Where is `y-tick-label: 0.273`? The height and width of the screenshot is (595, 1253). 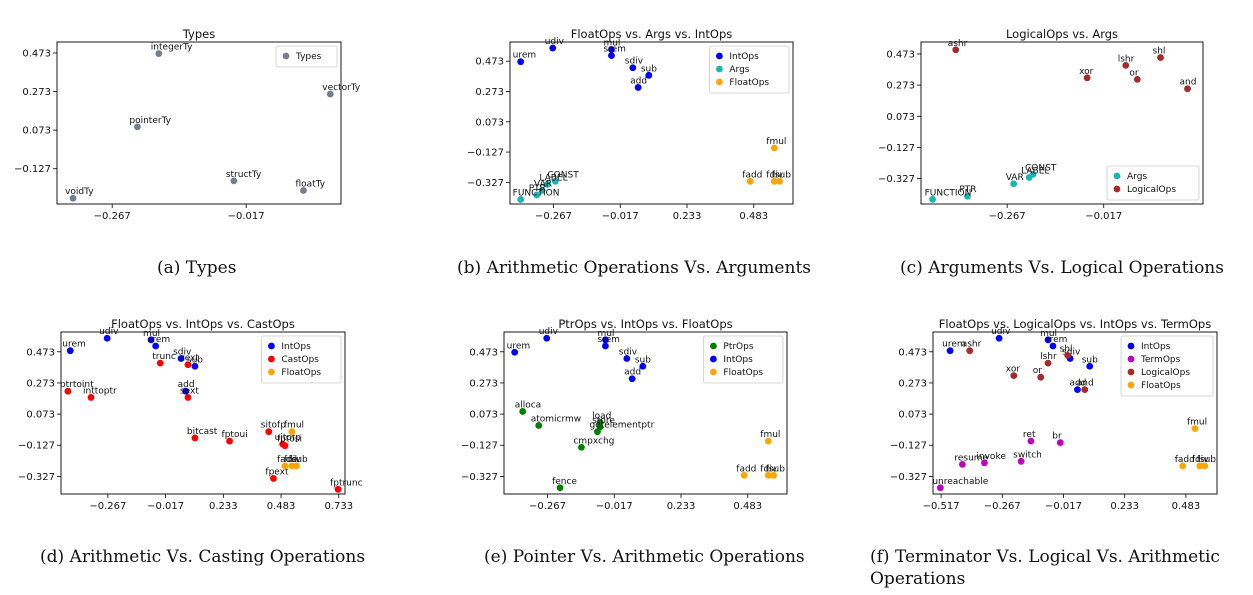 y-tick-label: 0.273 is located at coordinates (912, 383).